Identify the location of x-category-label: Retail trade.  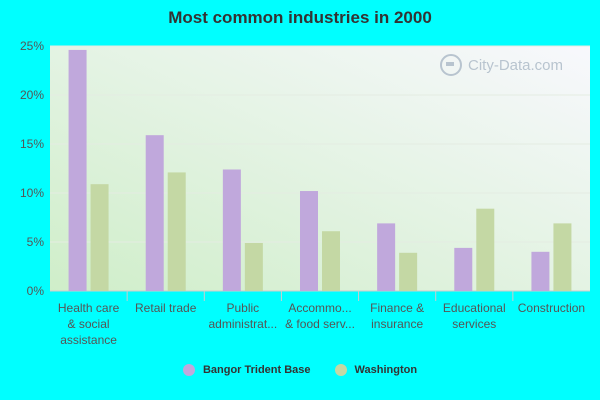
(166, 308).